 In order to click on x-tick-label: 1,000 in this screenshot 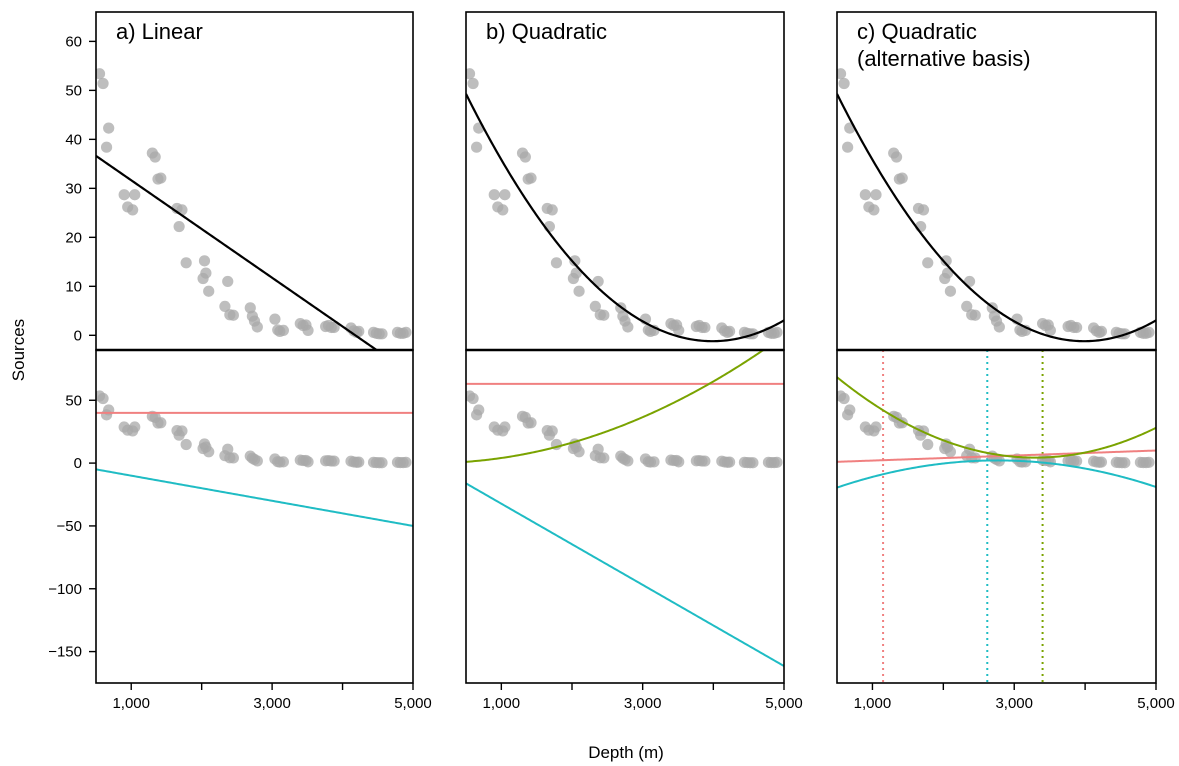, I will do `click(131, 703)`.